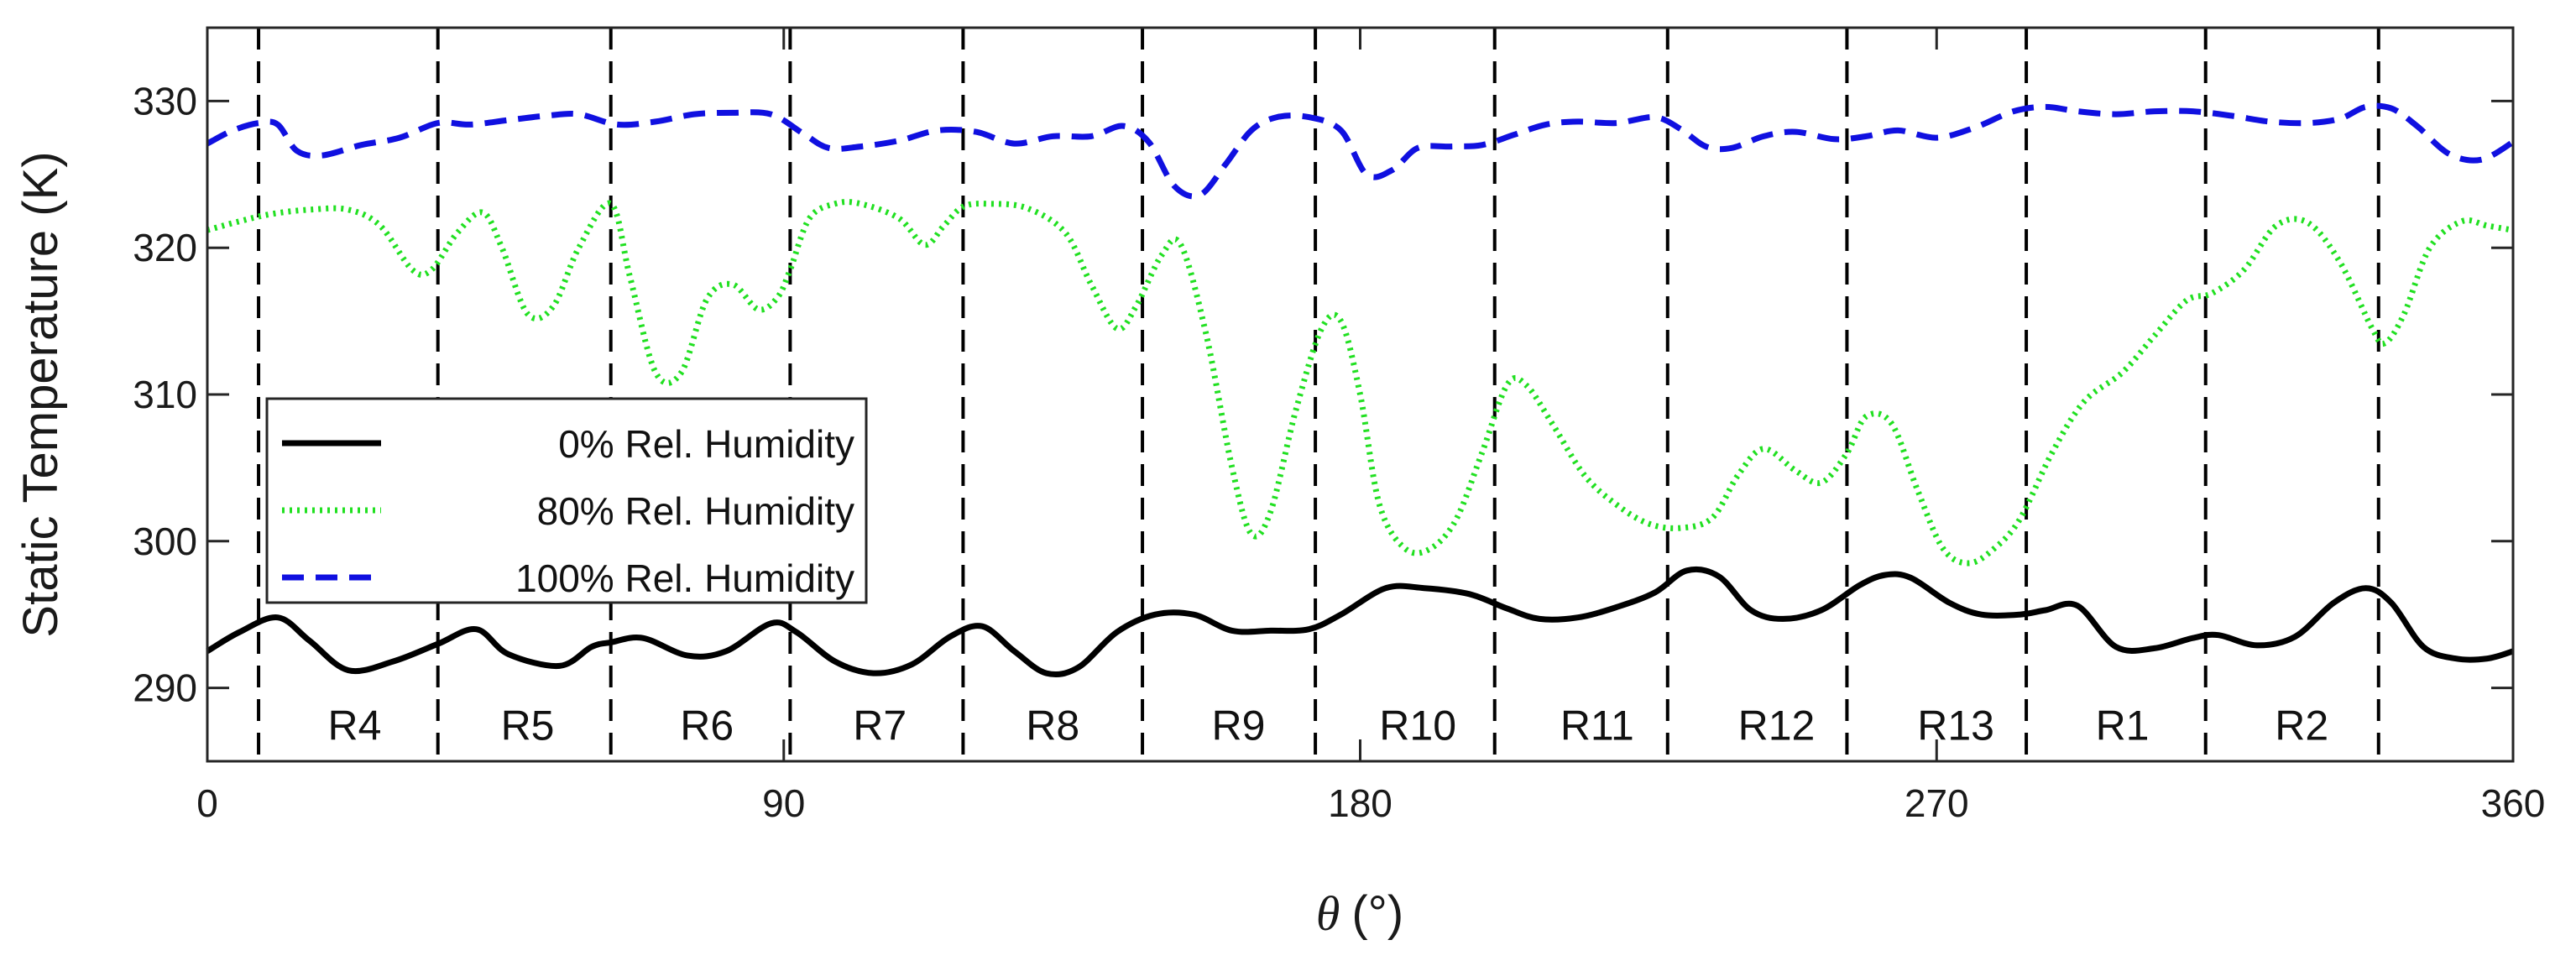 This screenshot has width=2576, height=961. I want to click on y-axis-title: Static Temperature (K), so click(40, 394).